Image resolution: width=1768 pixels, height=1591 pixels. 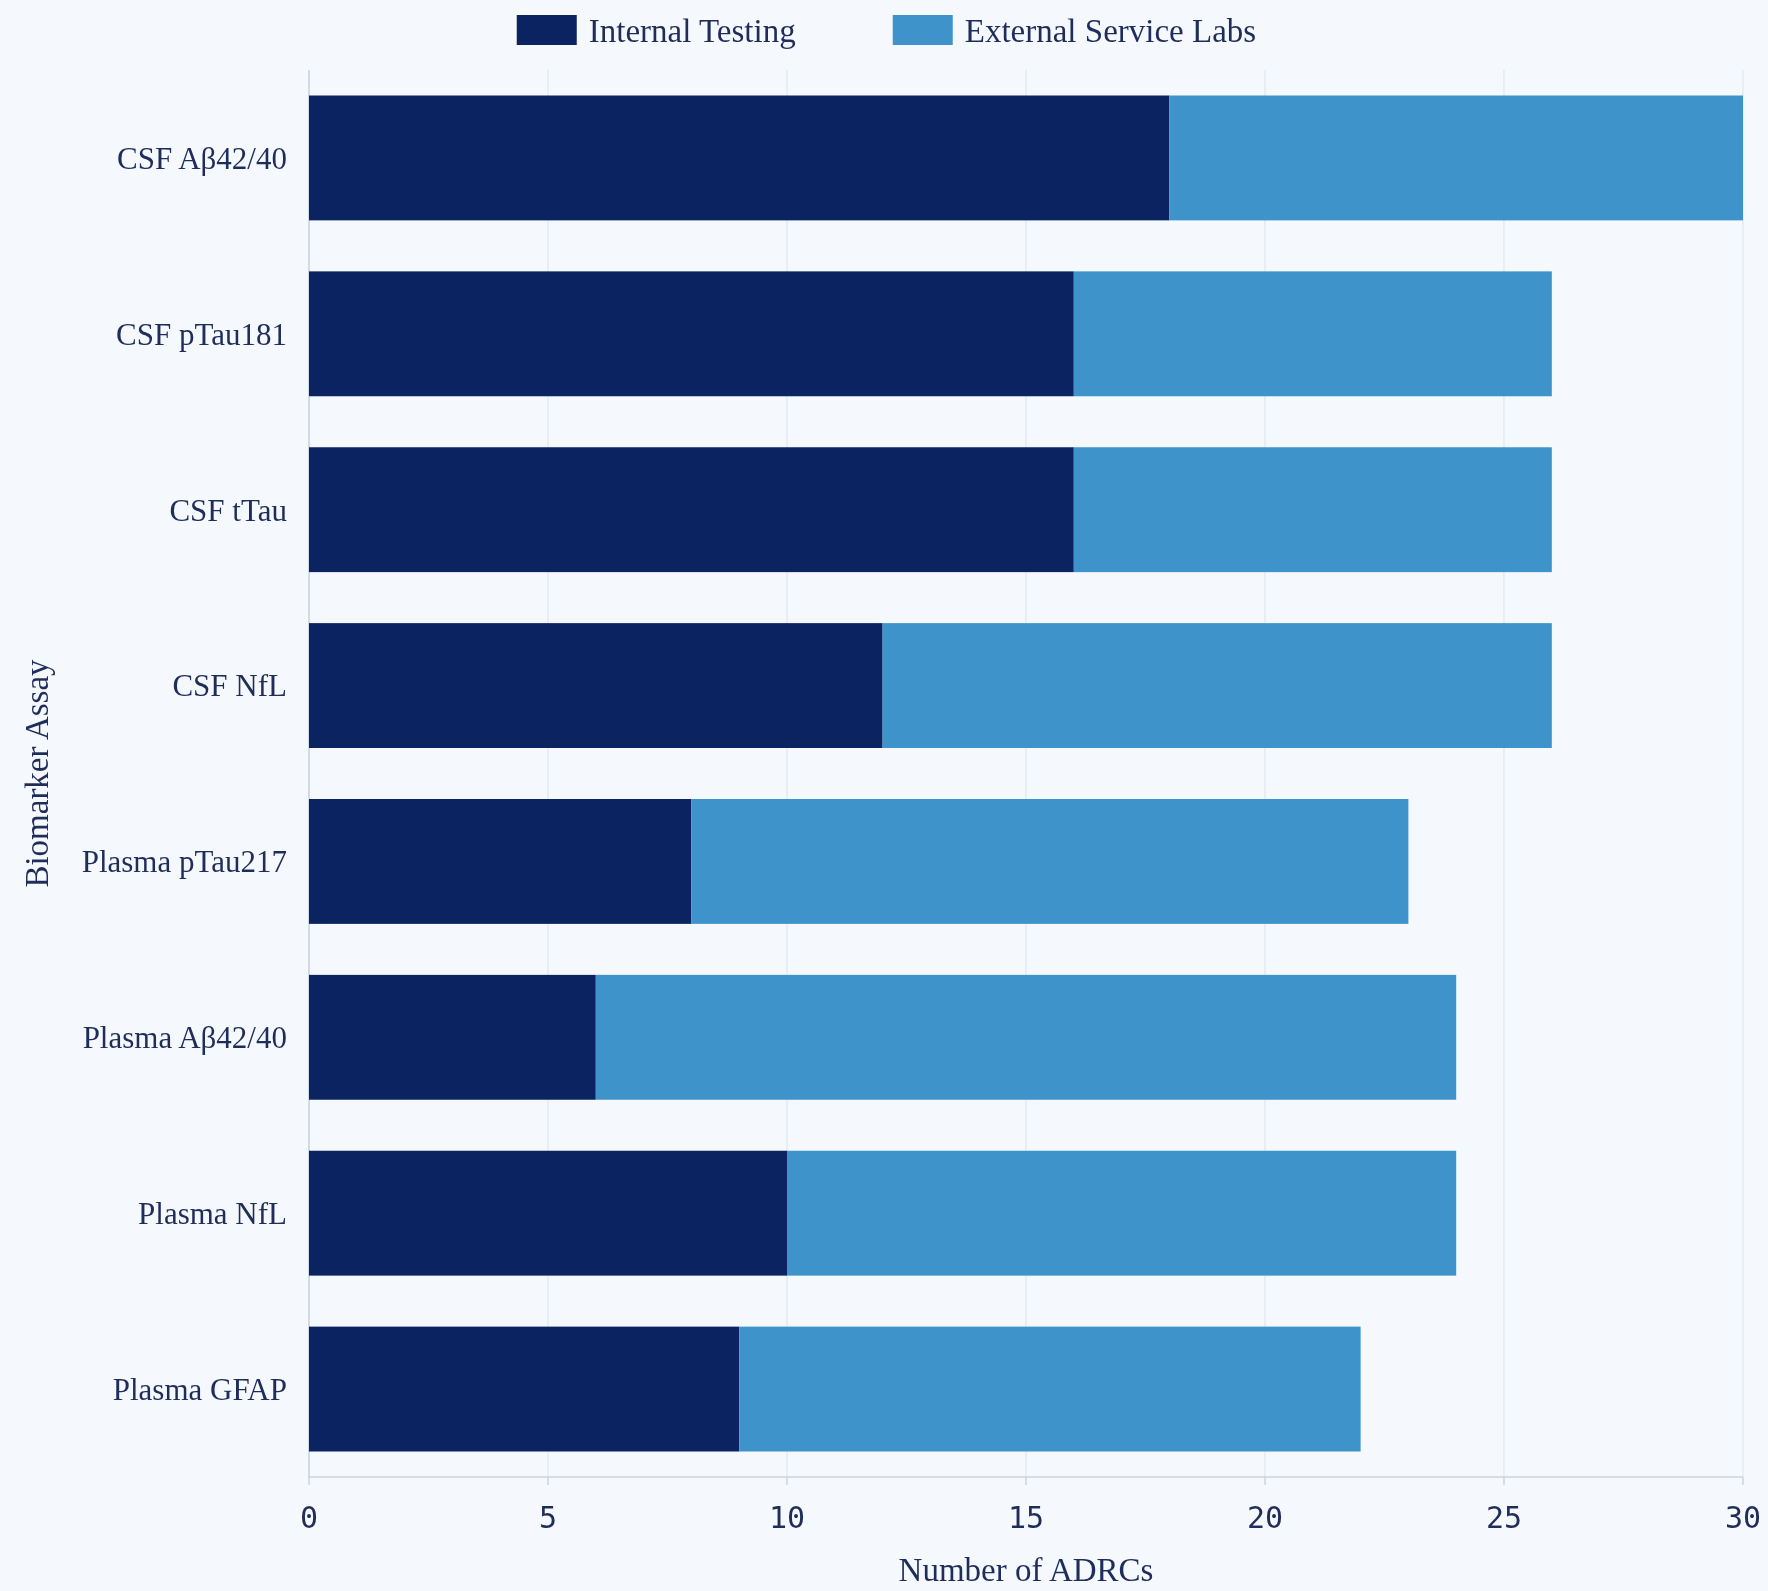 What do you see at coordinates (309, 1517) in the screenshot?
I see `x-tick-label: 0` at bounding box center [309, 1517].